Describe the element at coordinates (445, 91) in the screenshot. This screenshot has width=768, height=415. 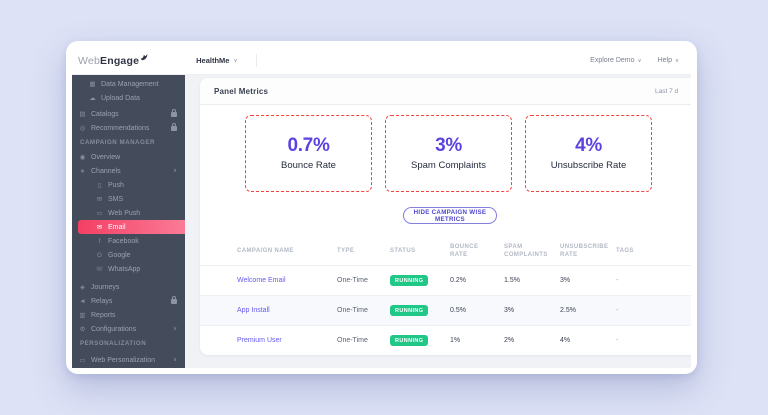
I see `panel-metrics-header: Panel Metrics Last 7 d` at that location.